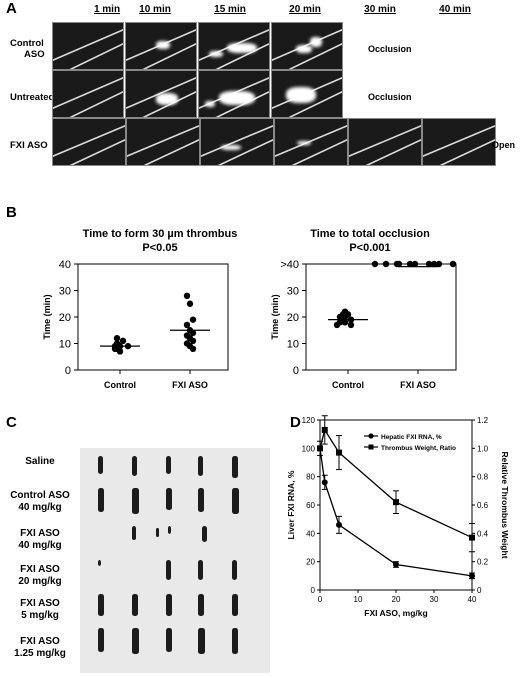 The height and width of the screenshot is (678, 520). What do you see at coordinates (381, 317) in the screenshot?
I see `plot-frame` at bounding box center [381, 317].